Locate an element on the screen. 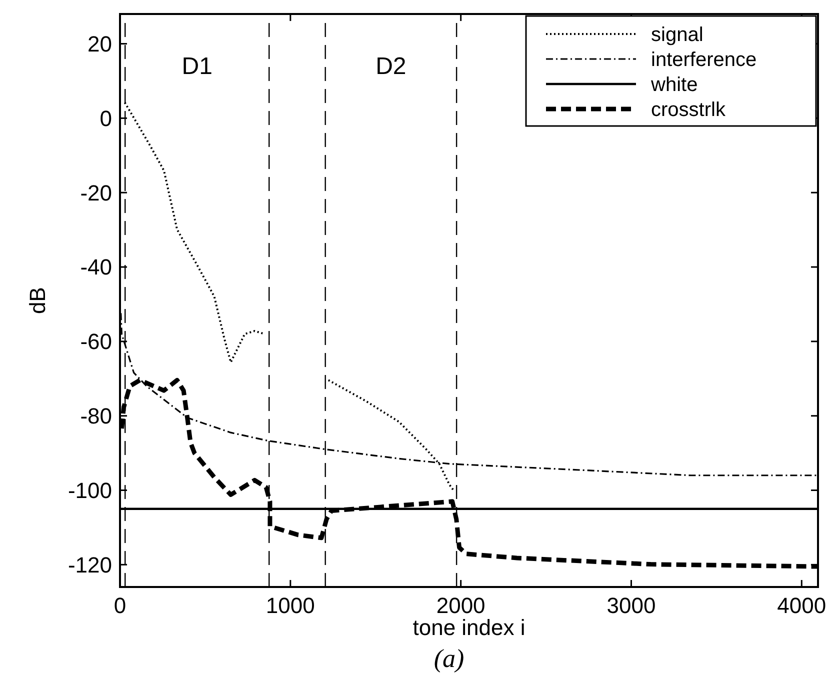 The height and width of the screenshot is (675, 840). x-axis-title: tone index i is located at coordinates (469, 627).